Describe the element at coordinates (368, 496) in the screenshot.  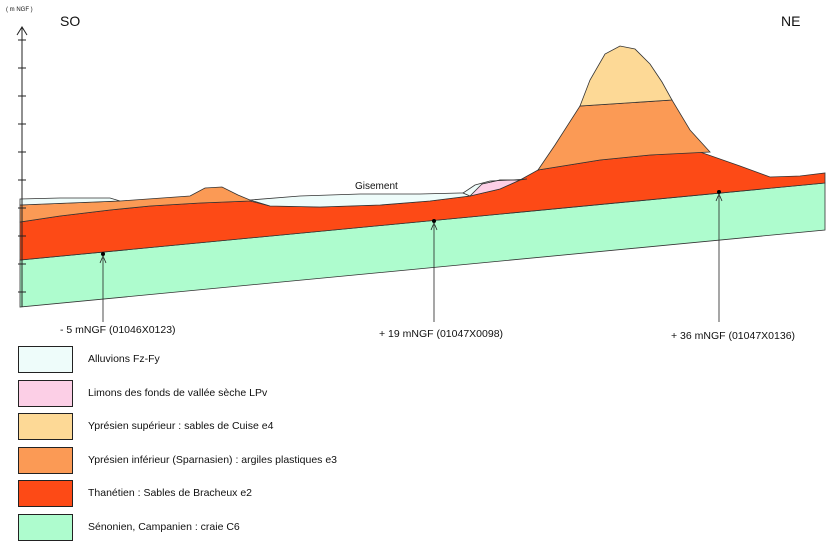
I see `legend-item-thanetien: Thanétien : Sables de Bracheux e2` at that location.